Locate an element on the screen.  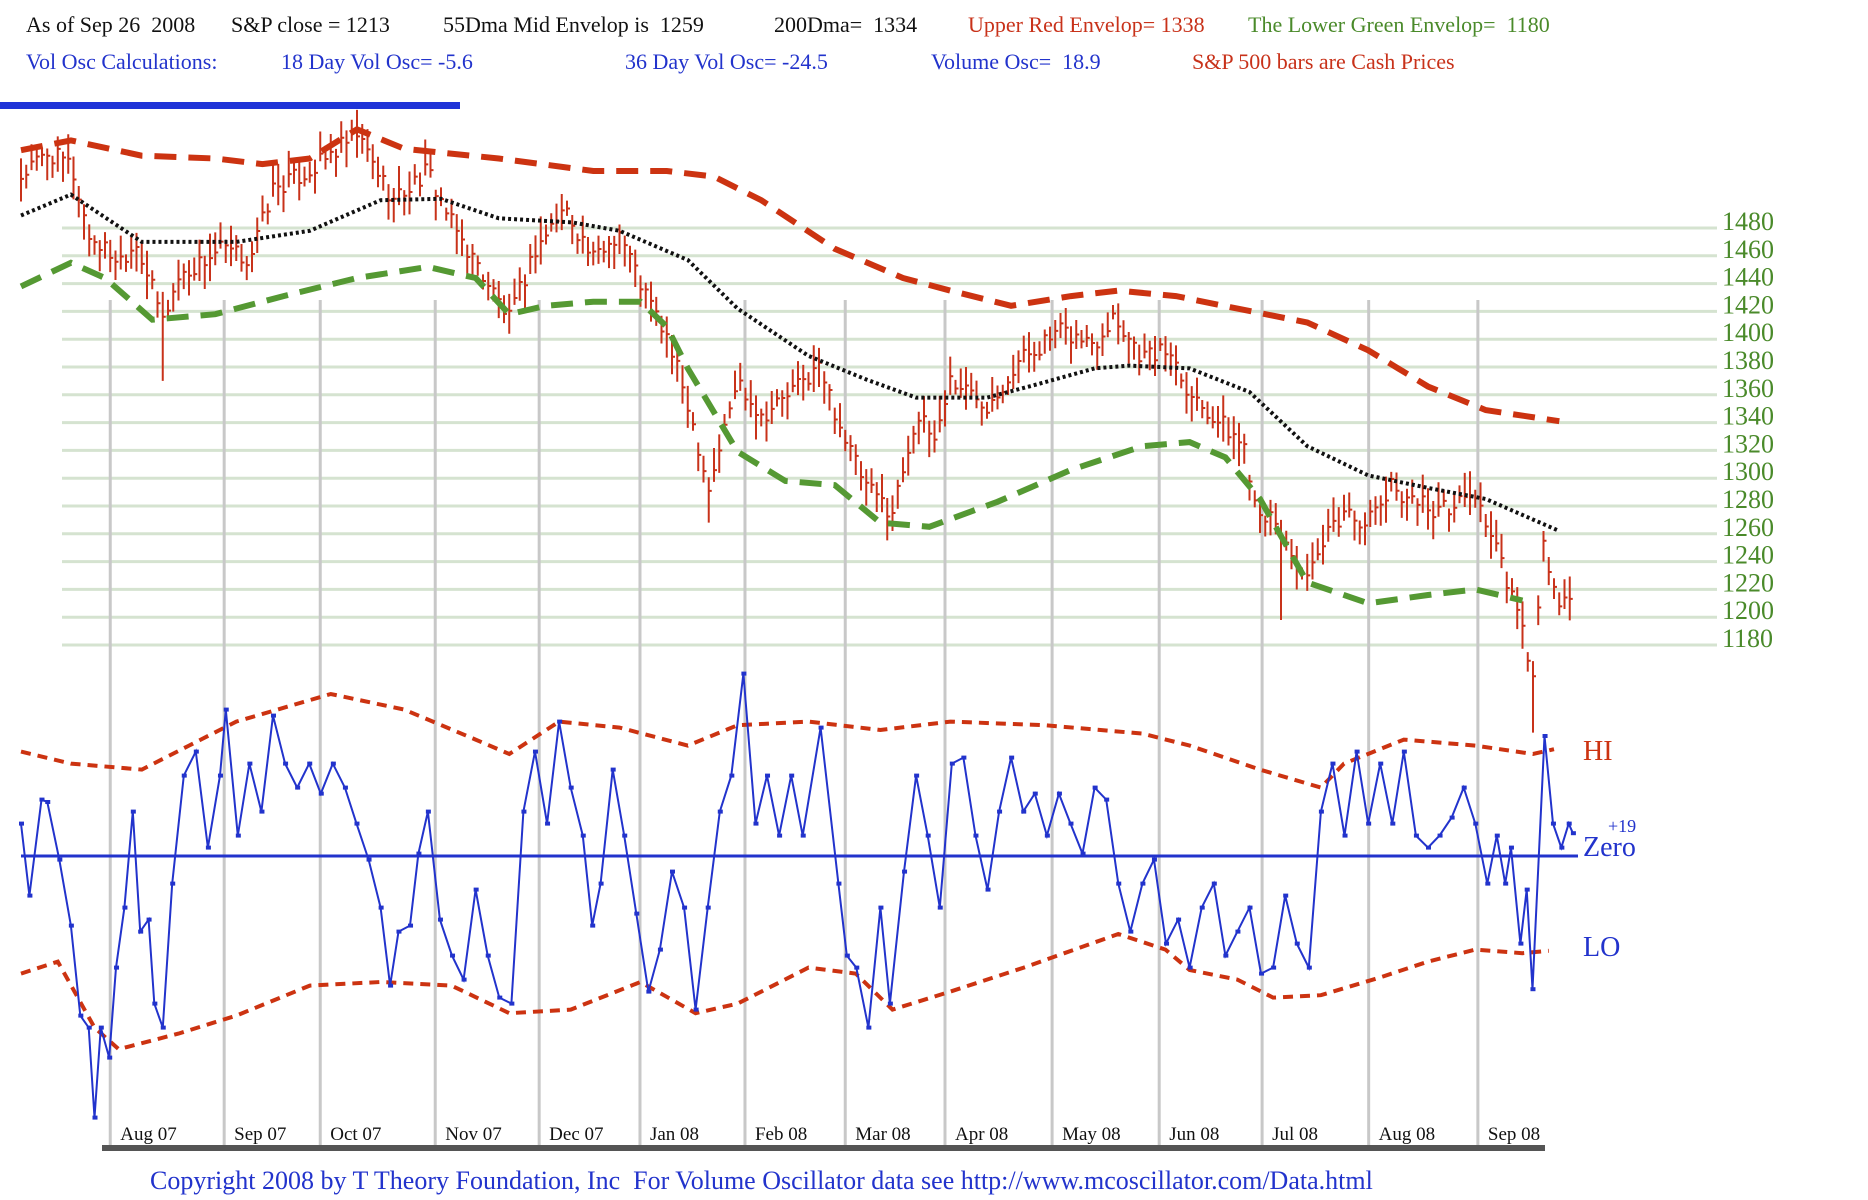
header-line2-item: Vol Osc Calculations: is located at coordinates (122, 61).